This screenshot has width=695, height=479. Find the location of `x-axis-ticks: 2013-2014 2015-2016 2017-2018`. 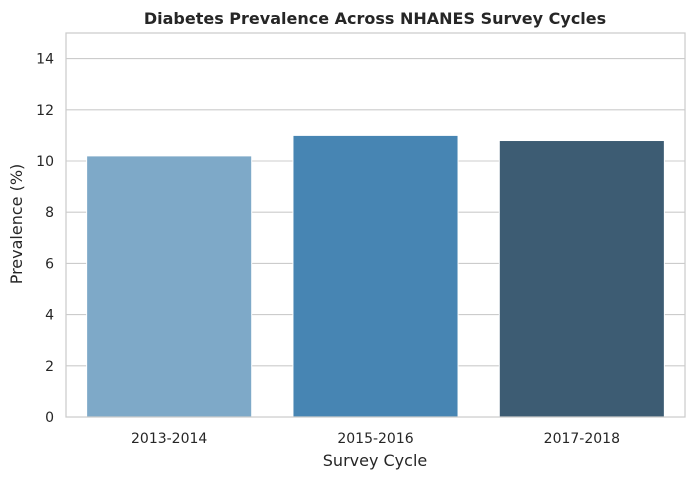

x-axis-ticks: 2013-2014 2015-2016 2017-2018 is located at coordinates (375, 439).